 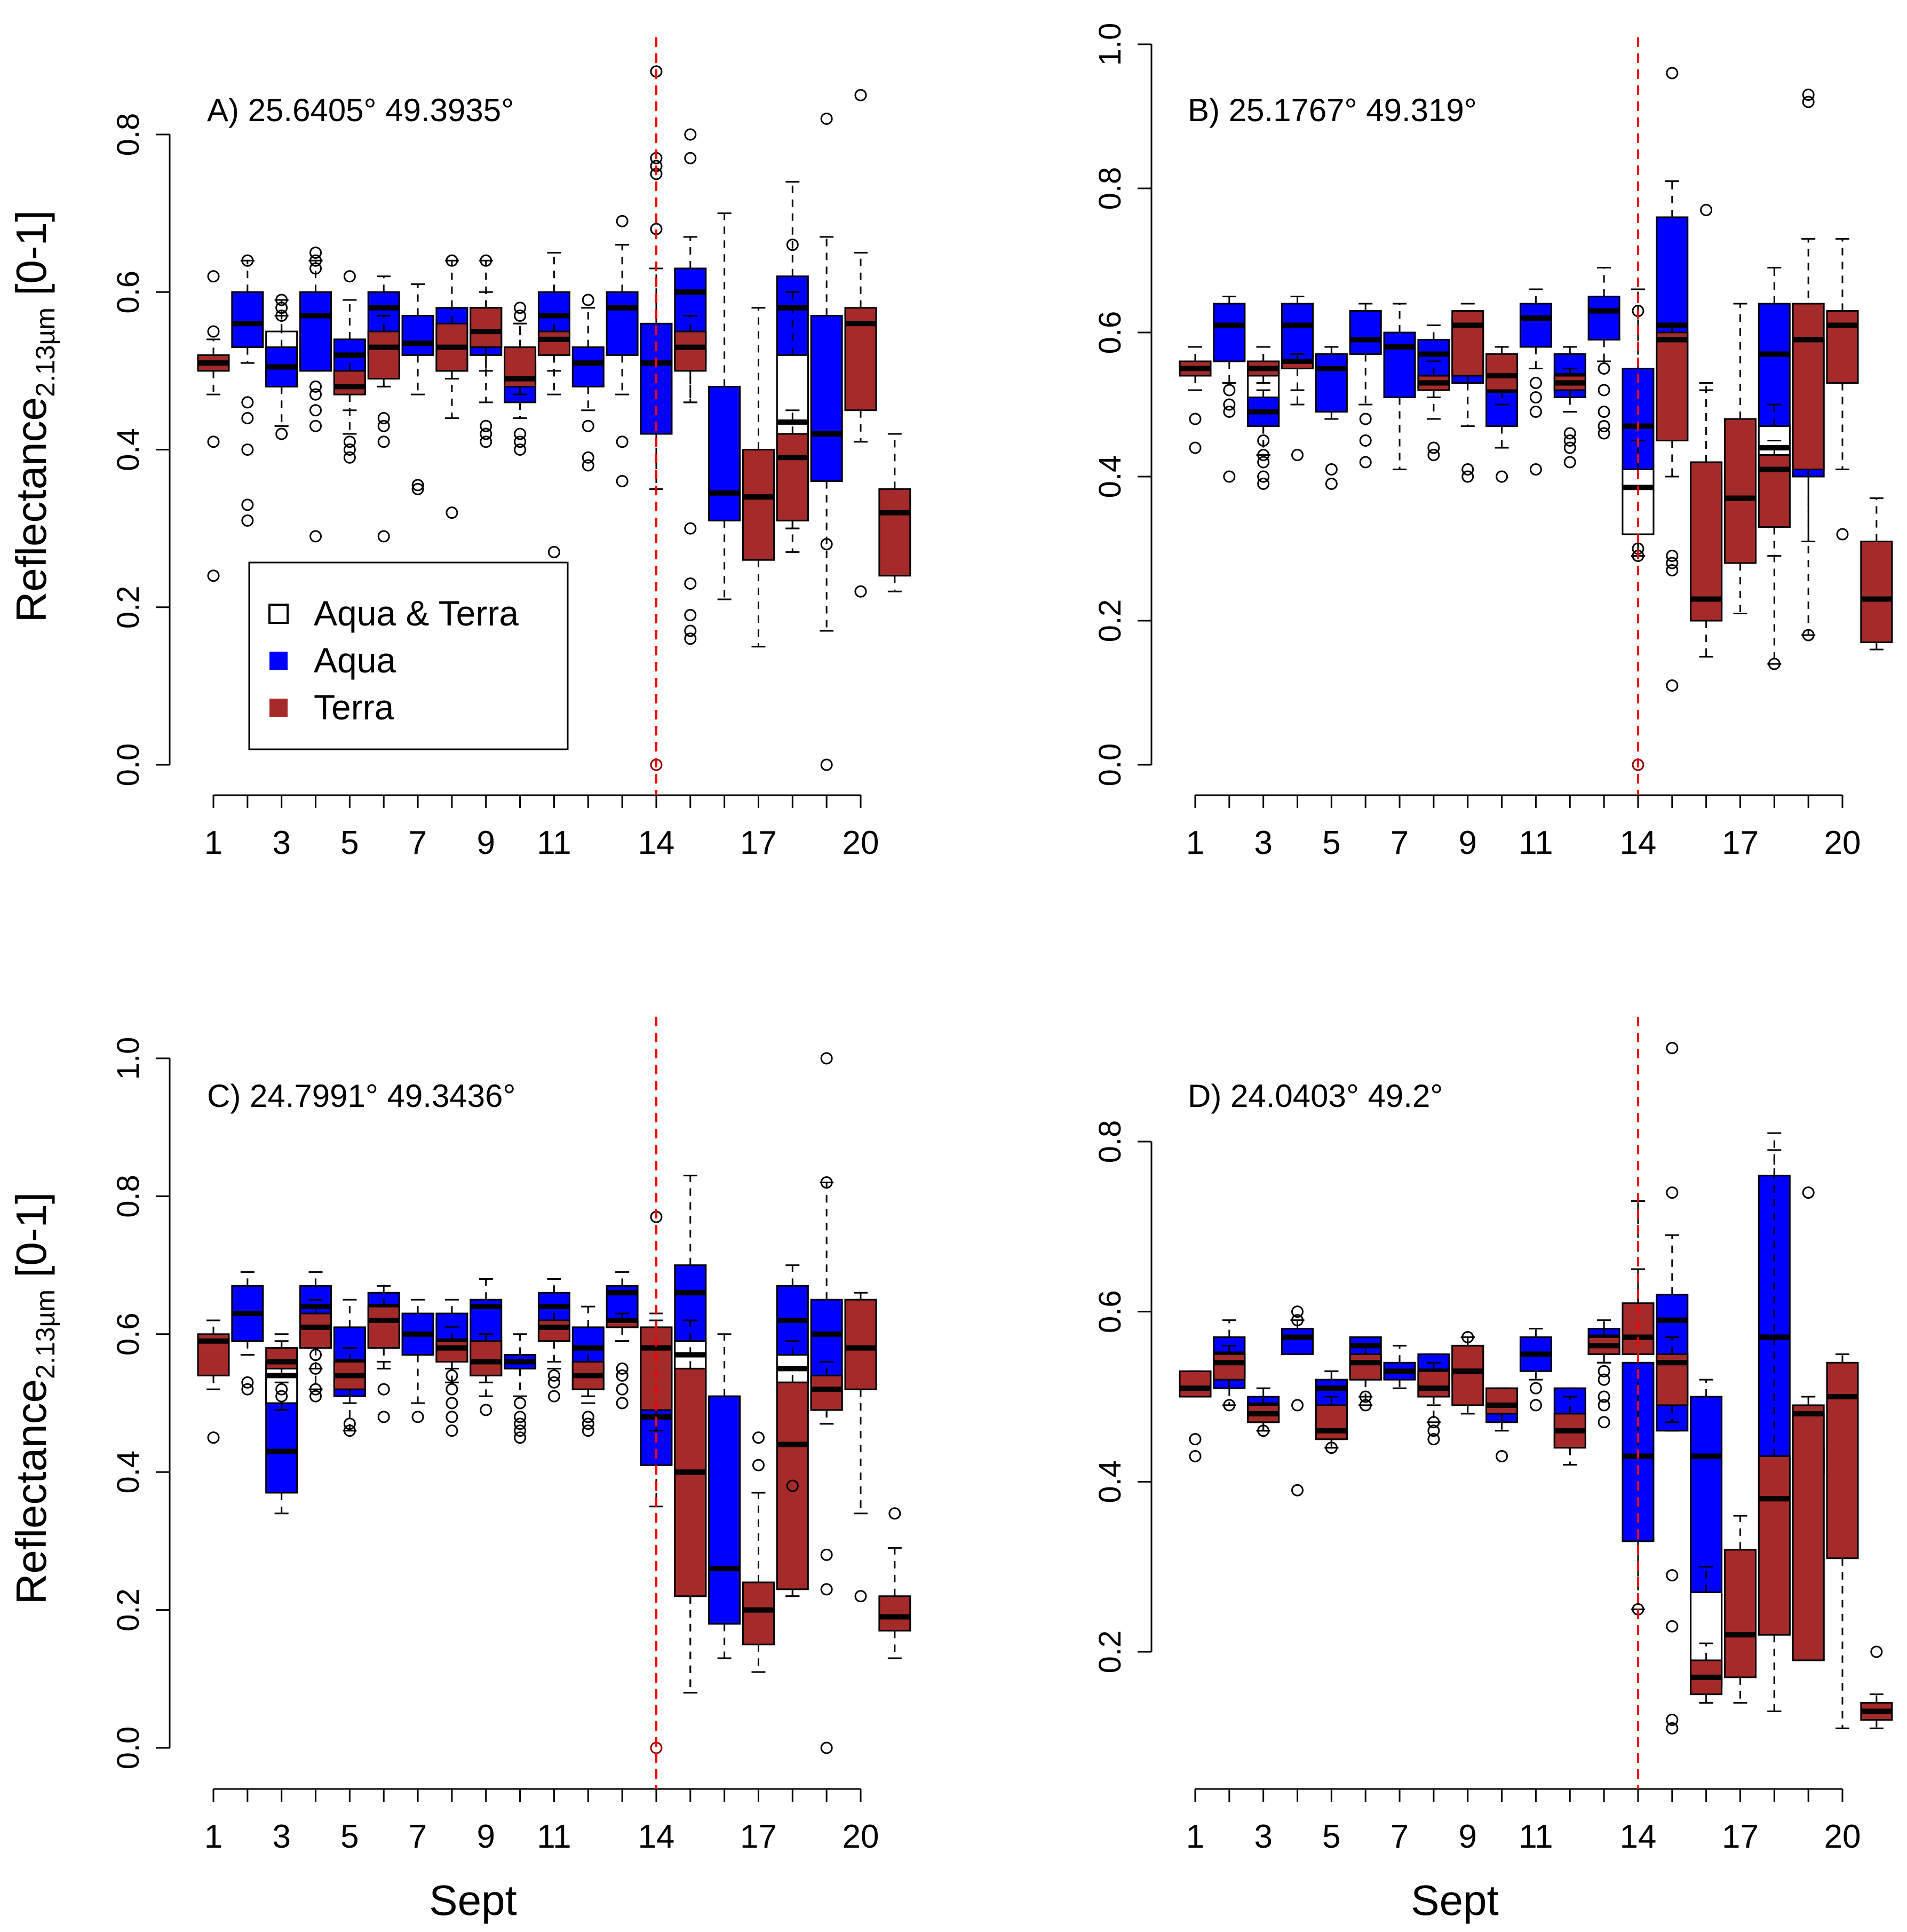 I want to click on y-tick-label: 0.0, so click(x=1110, y=765).